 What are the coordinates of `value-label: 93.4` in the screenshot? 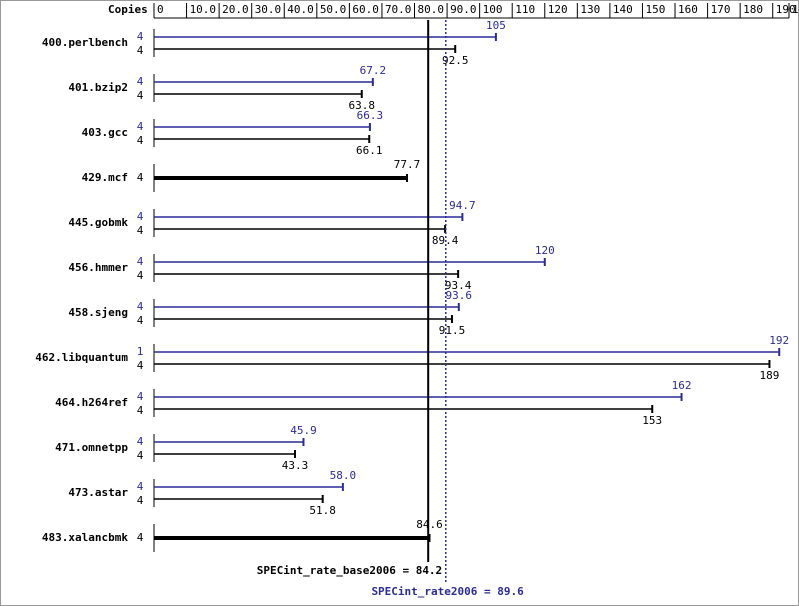 It's located at (458, 285).